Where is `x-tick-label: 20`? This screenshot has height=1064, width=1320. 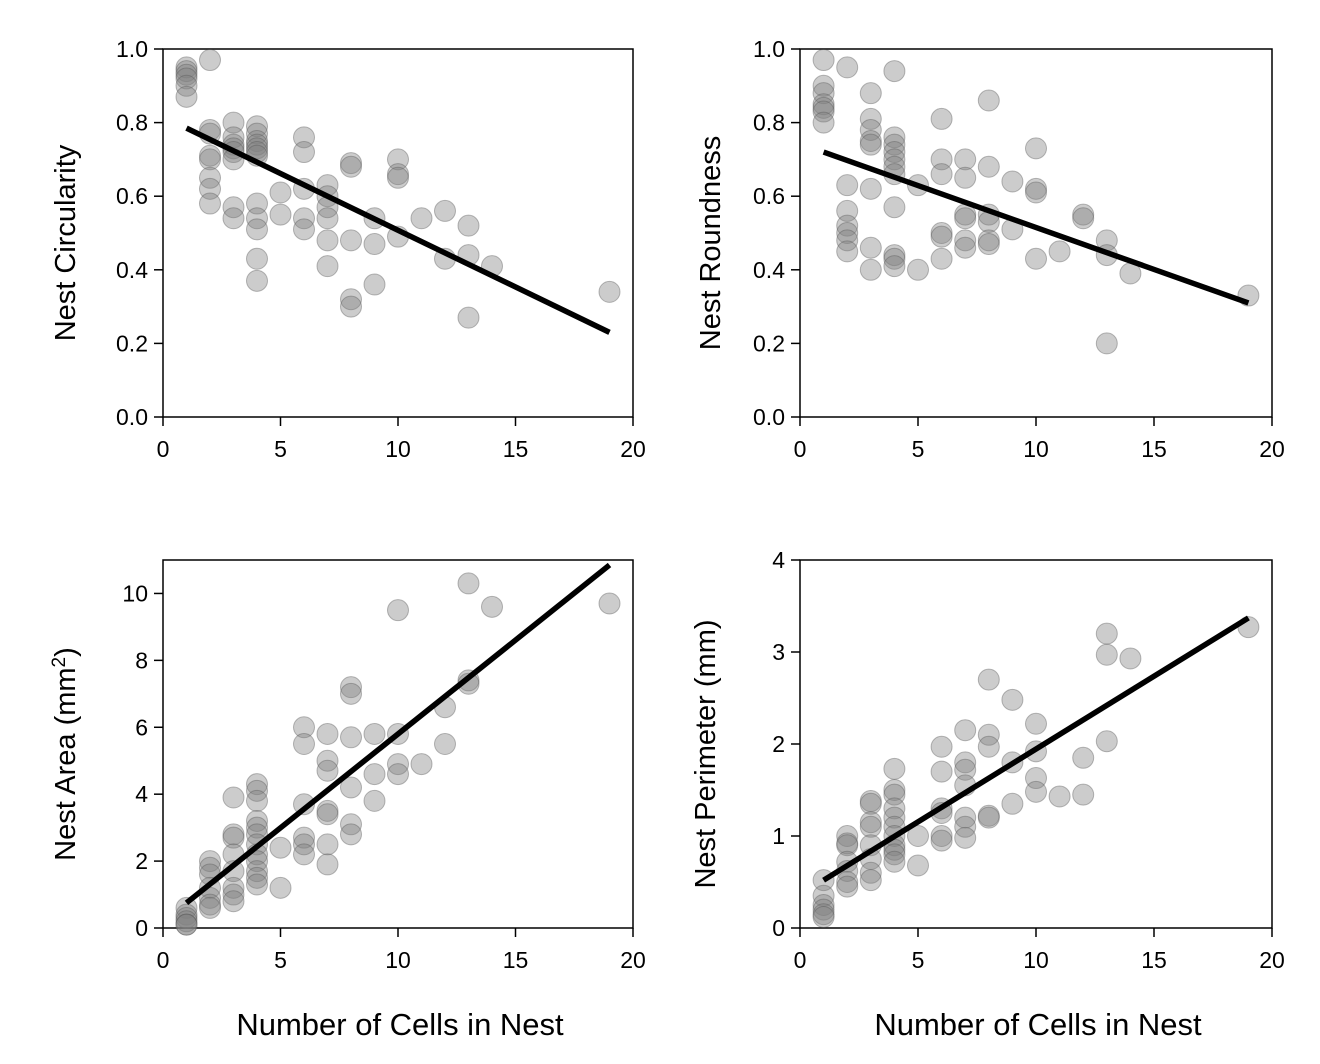 x-tick-label: 20 is located at coordinates (633, 960).